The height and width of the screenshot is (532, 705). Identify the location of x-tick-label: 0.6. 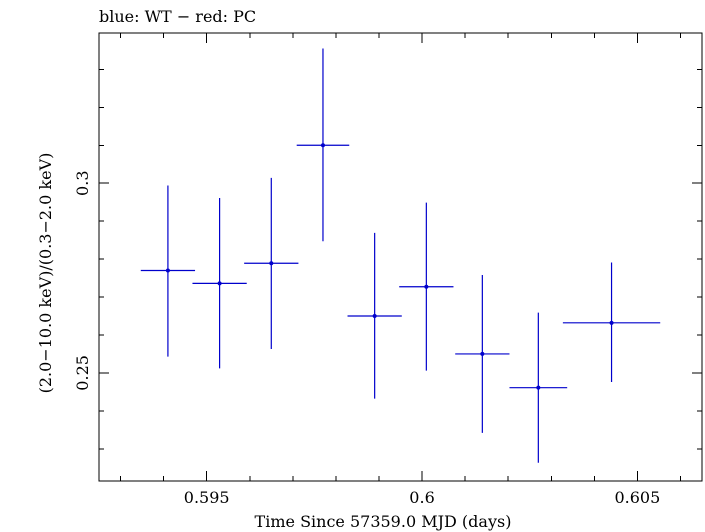
(421, 497).